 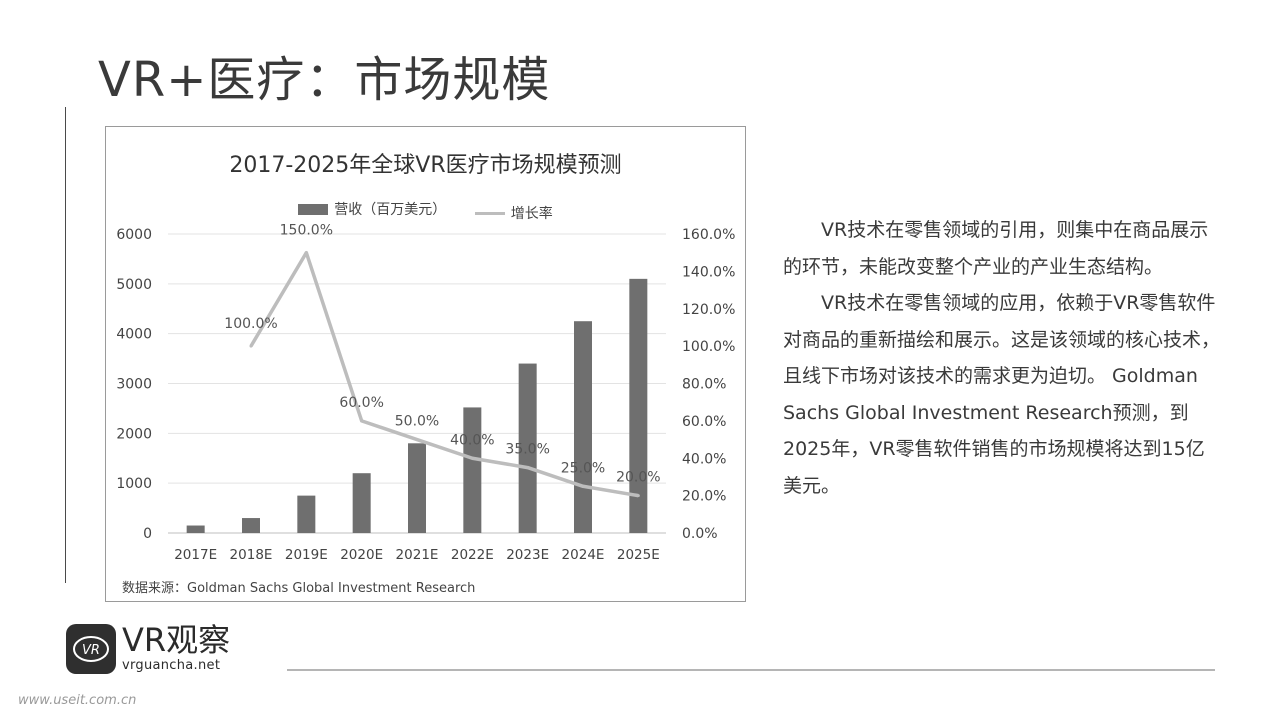 What do you see at coordinates (751, 670) in the screenshot?
I see `footer-divider` at bounding box center [751, 670].